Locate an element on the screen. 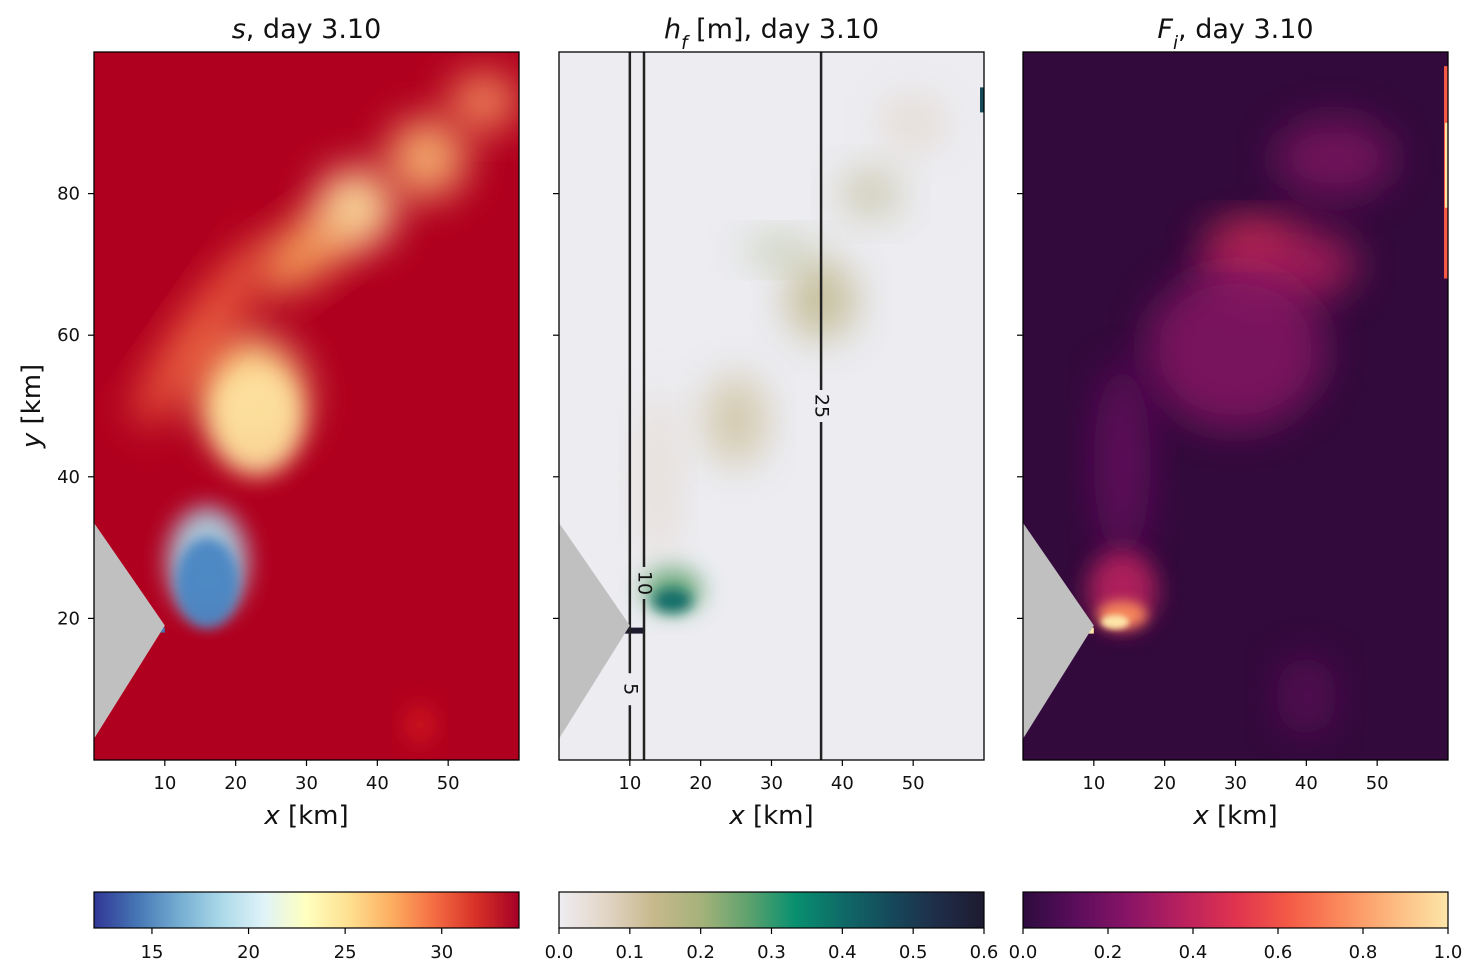 Image resolution: width=1477 pixels, height=974 pixels. colorbar-tick-label: 0.5 is located at coordinates (913, 952).